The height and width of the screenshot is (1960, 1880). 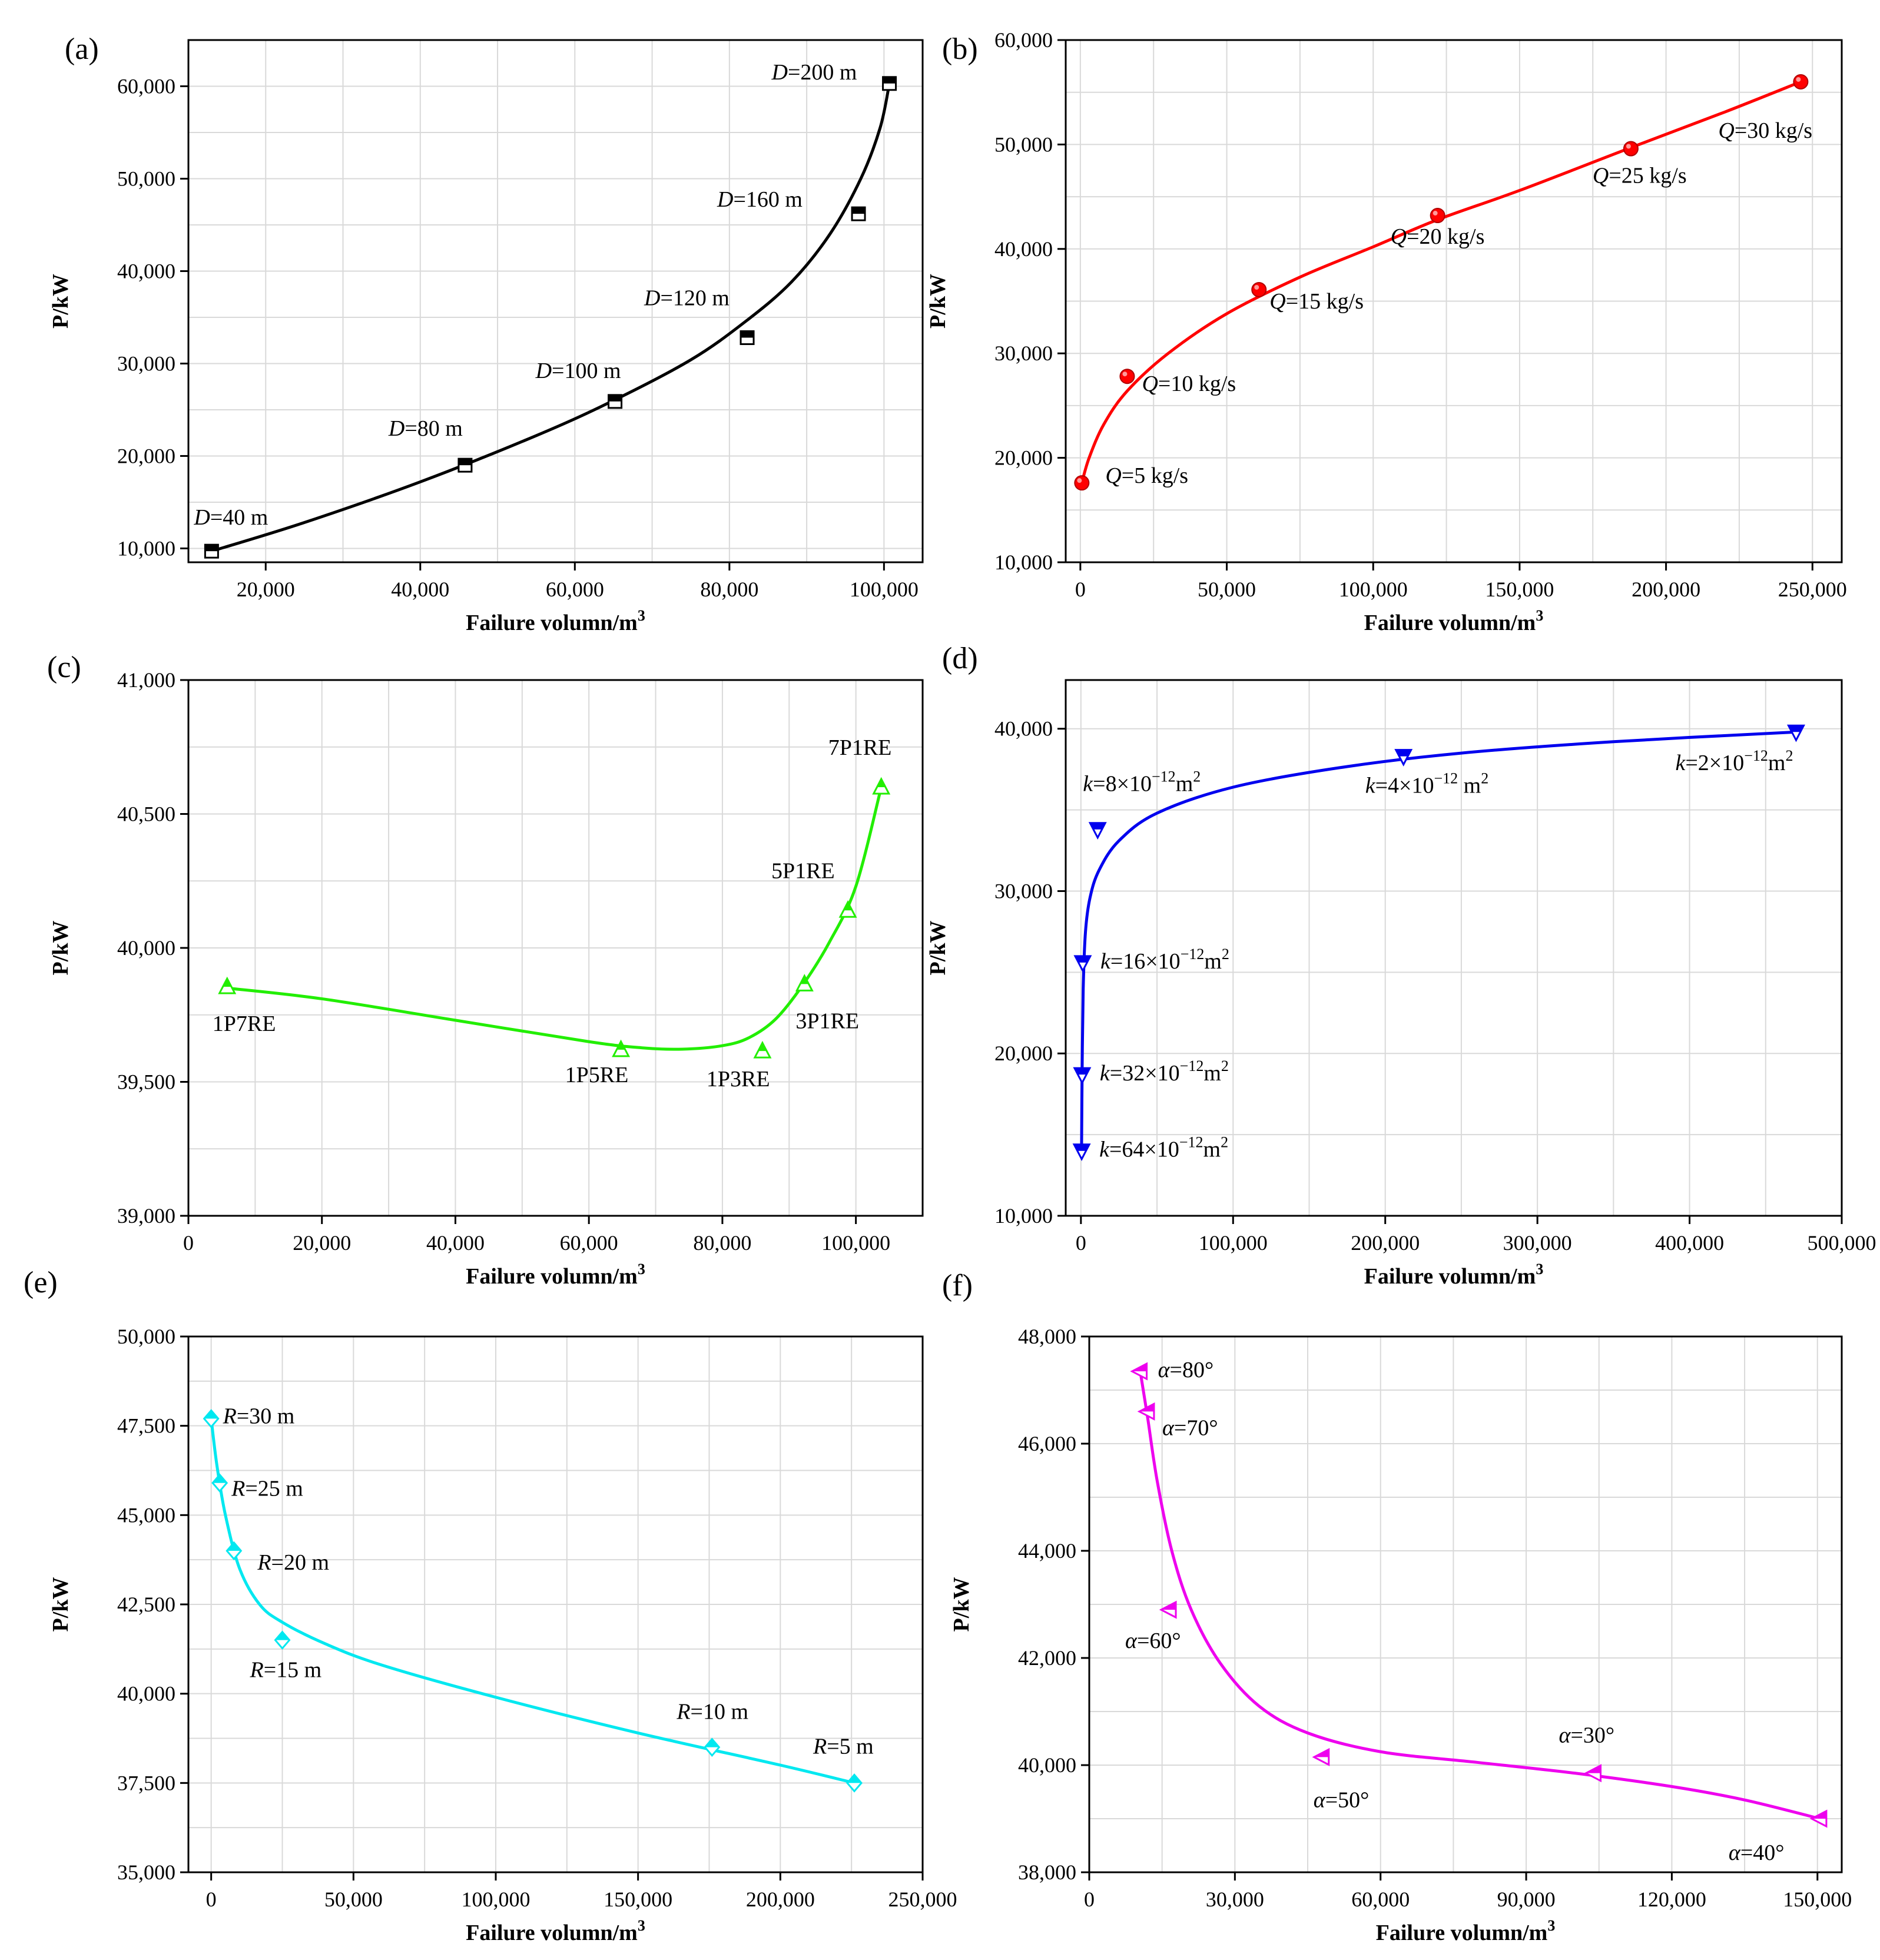 I want to click on x-tick-label: 200,000, so click(x=1666, y=589).